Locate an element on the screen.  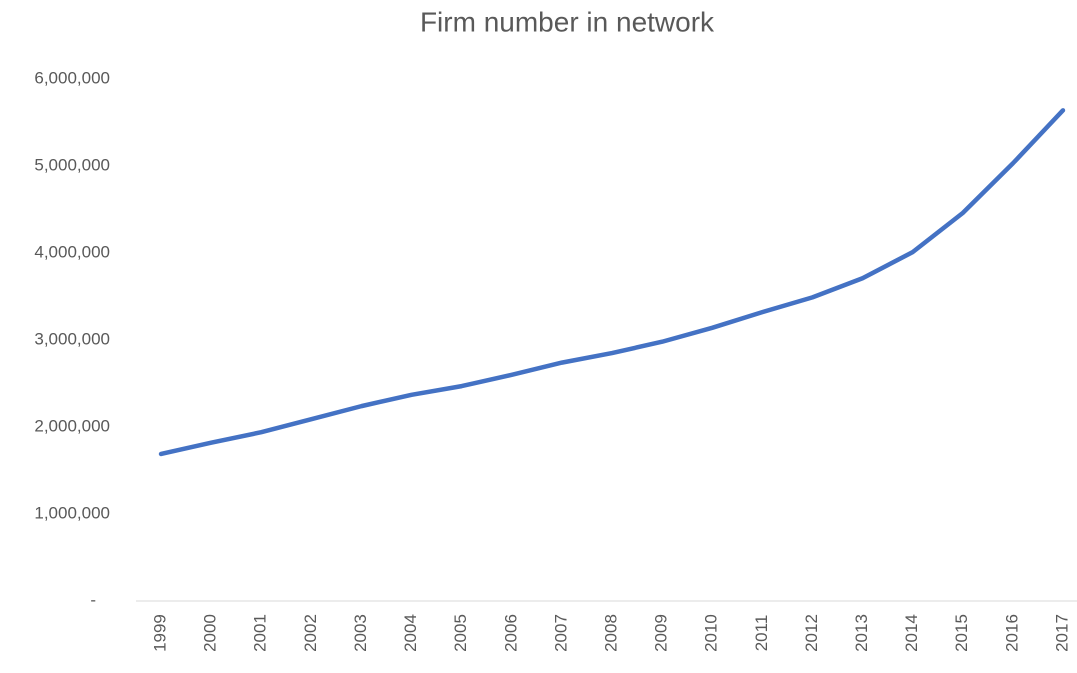
y-tick-label: 4,000,000 is located at coordinates (72, 251).